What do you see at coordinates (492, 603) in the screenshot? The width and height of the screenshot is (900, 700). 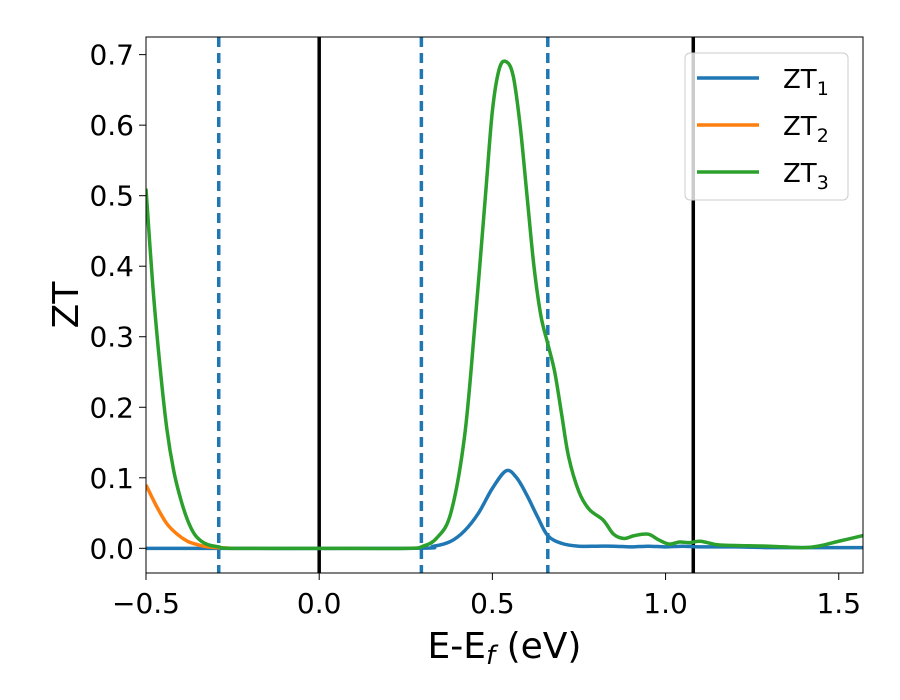 I see `x-tick-label: 0.5` at bounding box center [492, 603].